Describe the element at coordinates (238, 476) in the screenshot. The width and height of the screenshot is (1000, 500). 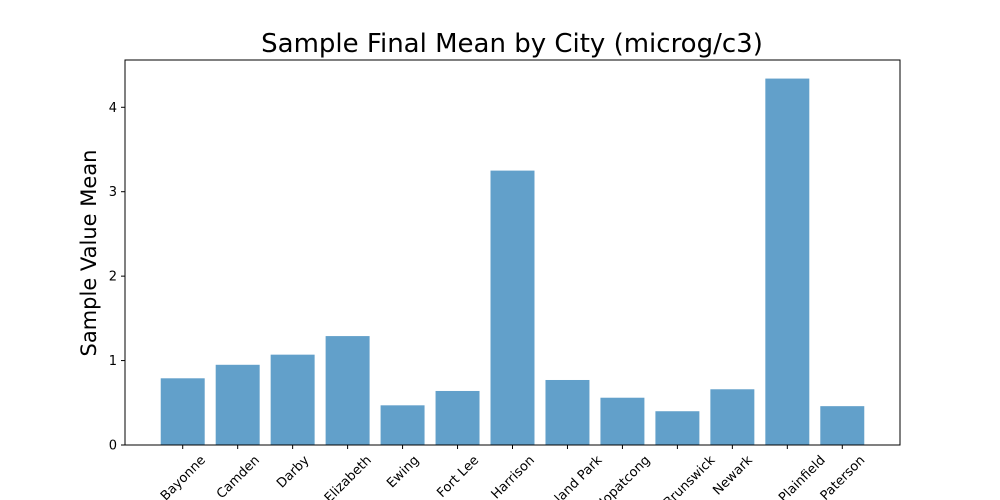
I see `x-tick-label: Camden` at that location.